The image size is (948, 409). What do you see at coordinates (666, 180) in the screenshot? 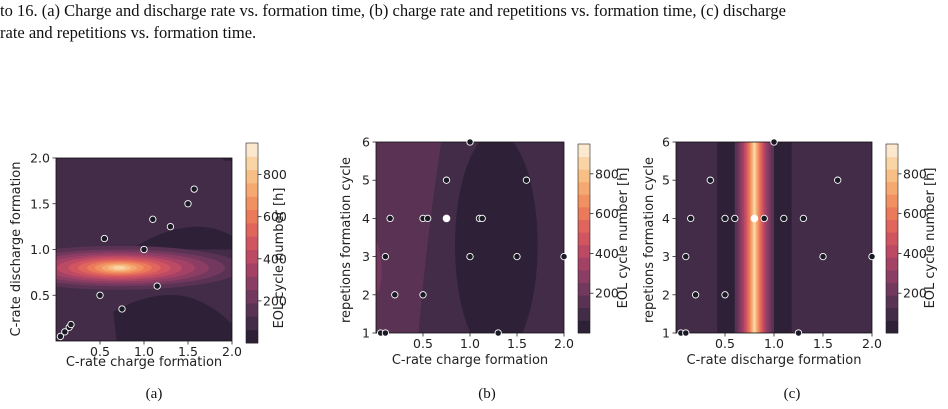
I see `y-tick-label: 5` at bounding box center [666, 180].